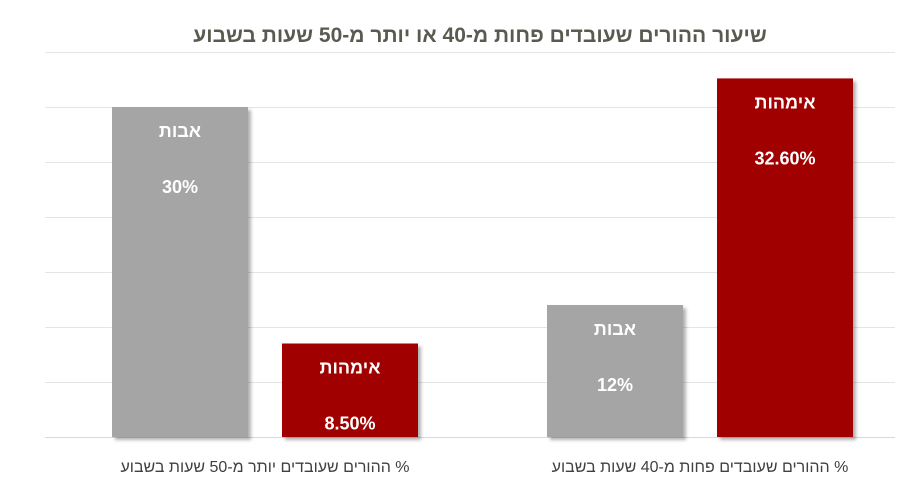 This screenshot has width=904, height=502. Describe the element at coordinates (264, 467) in the screenshot. I see `category-label-over-50: % ההורים שעובדים יותר מ-50 שעות בשבוע` at that location.